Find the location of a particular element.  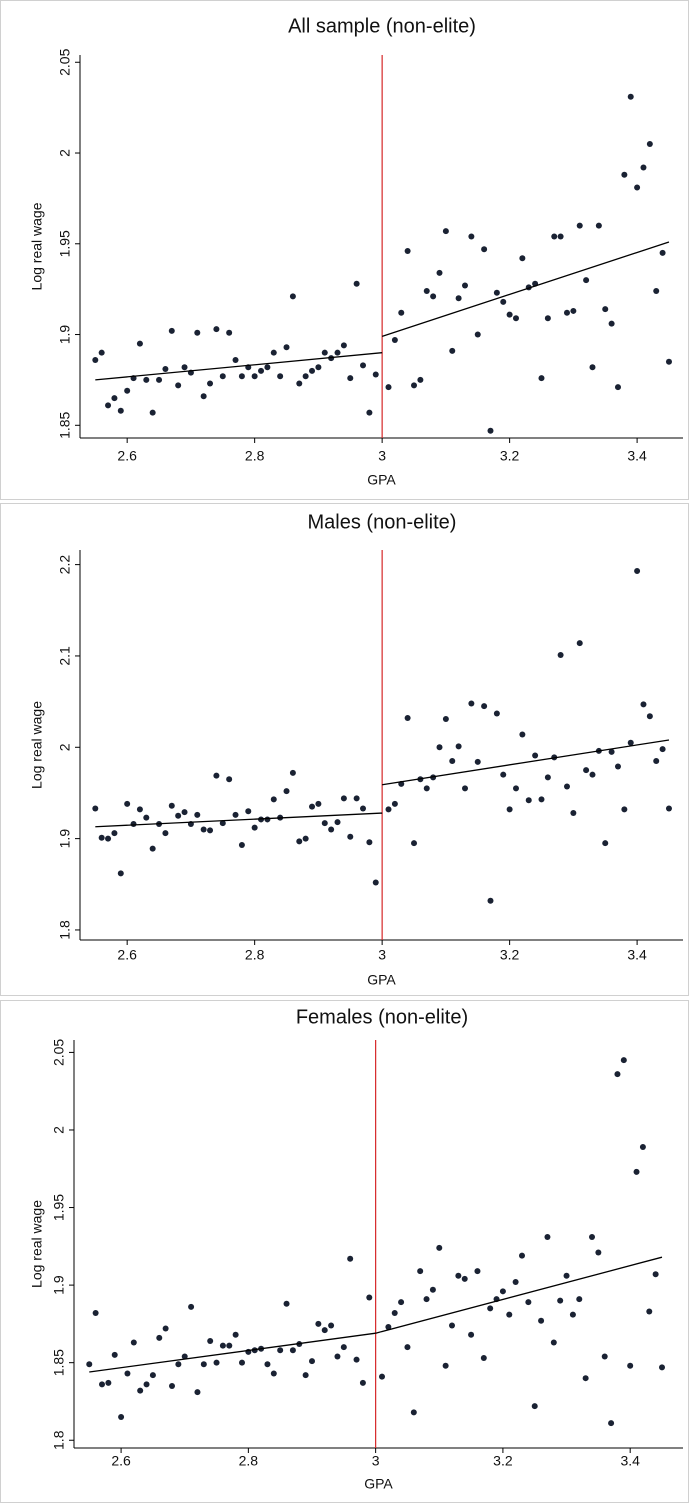

x-tick-label: 3.4 is located at coordinates (637, 955).